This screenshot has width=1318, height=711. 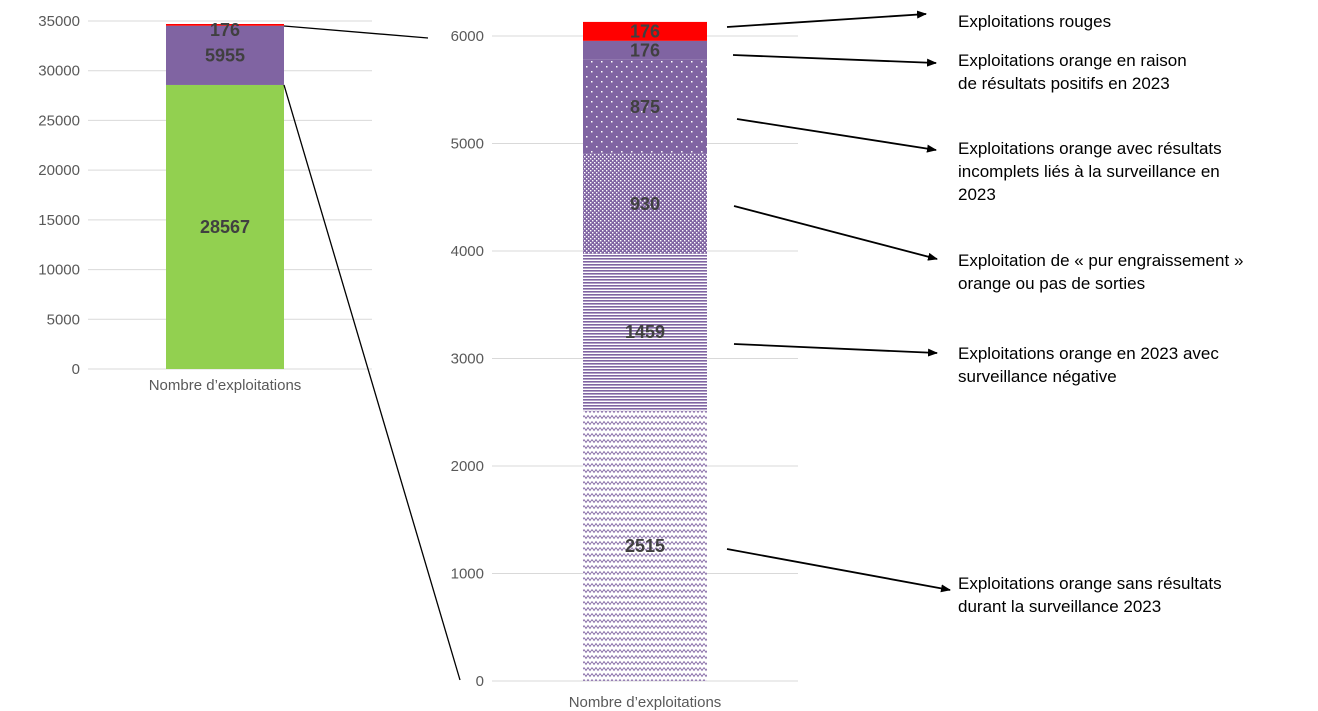 What do you see at coordinates (1089, 171) in the screenshot?
I see `annotation-text: incomplets liés à la surveillance en` at bounding box center [1089, 171].